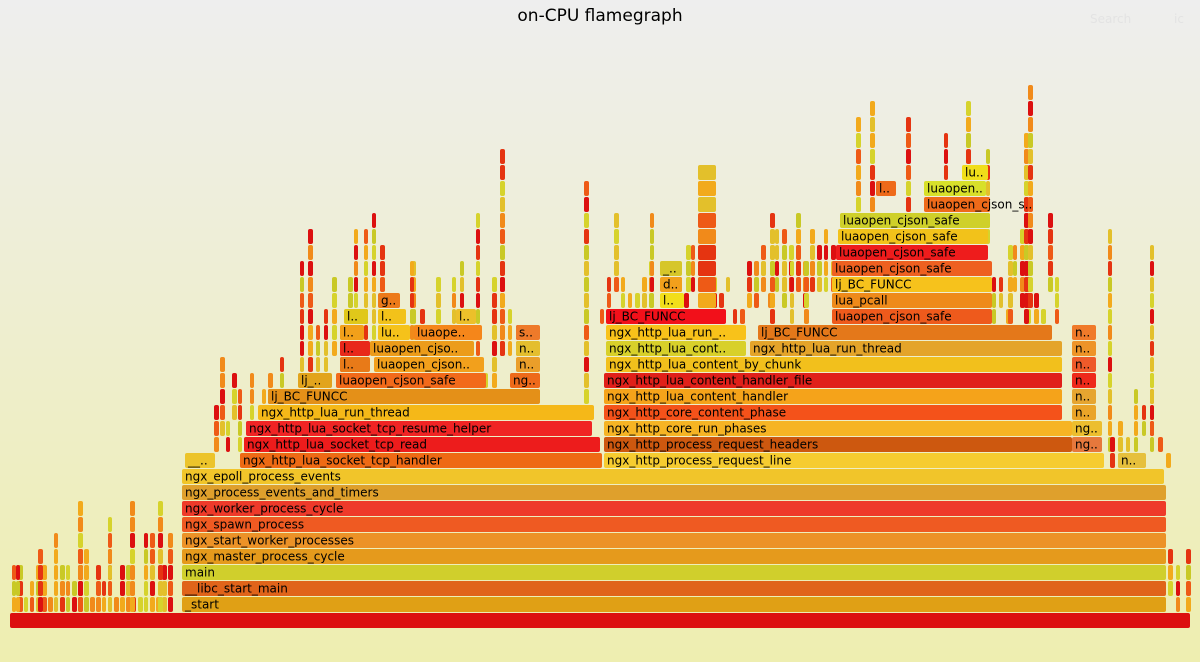 The width and height of the screenshot is (1200, 662). What do you see at coordinates (676, 348) in the screenshot?
I see `flame-frame: ngx_http_lua_cont..` at bounding box center [676, 348].